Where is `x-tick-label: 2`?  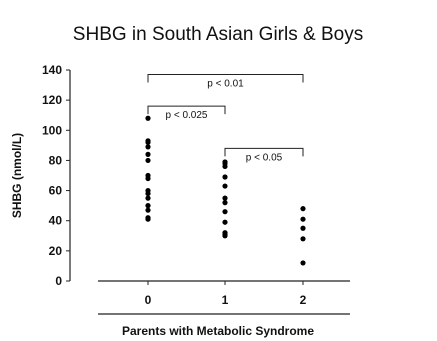 x-tick-label: 2 is located at coordinates (303, 300).